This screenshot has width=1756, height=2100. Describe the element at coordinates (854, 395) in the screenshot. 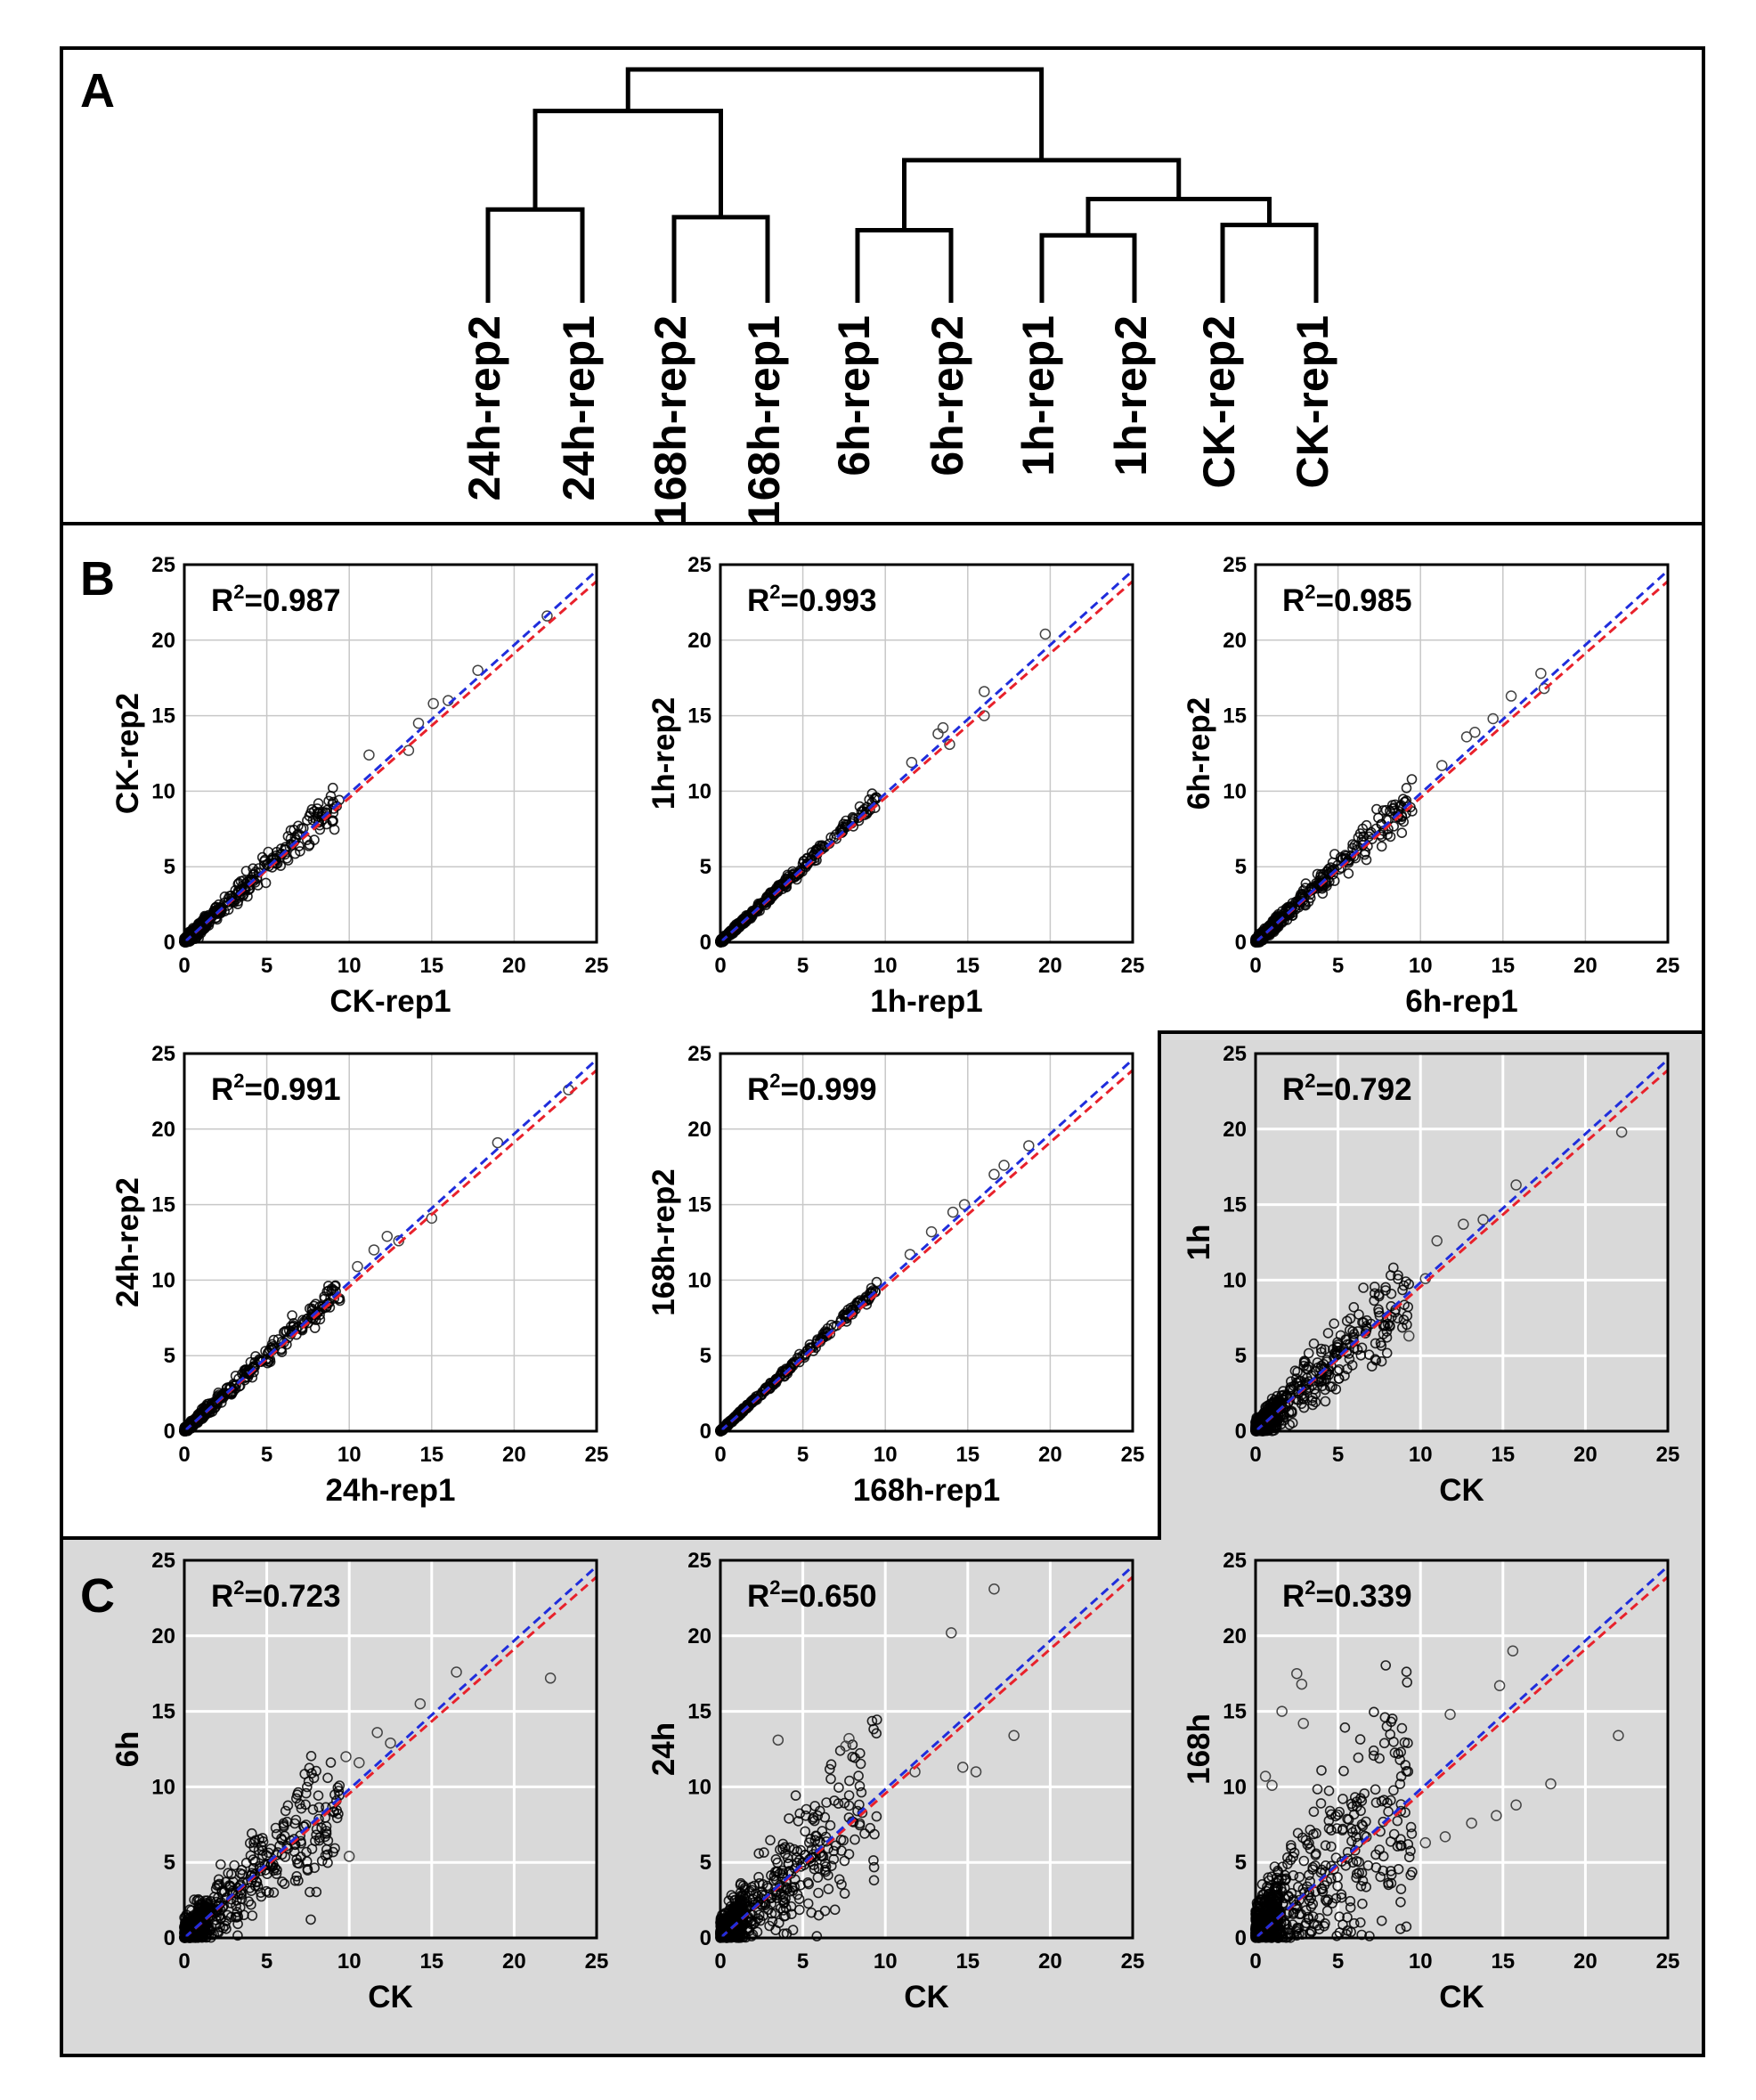

I see `dendrogram-leaf-label: 6h-rep1` at that location.